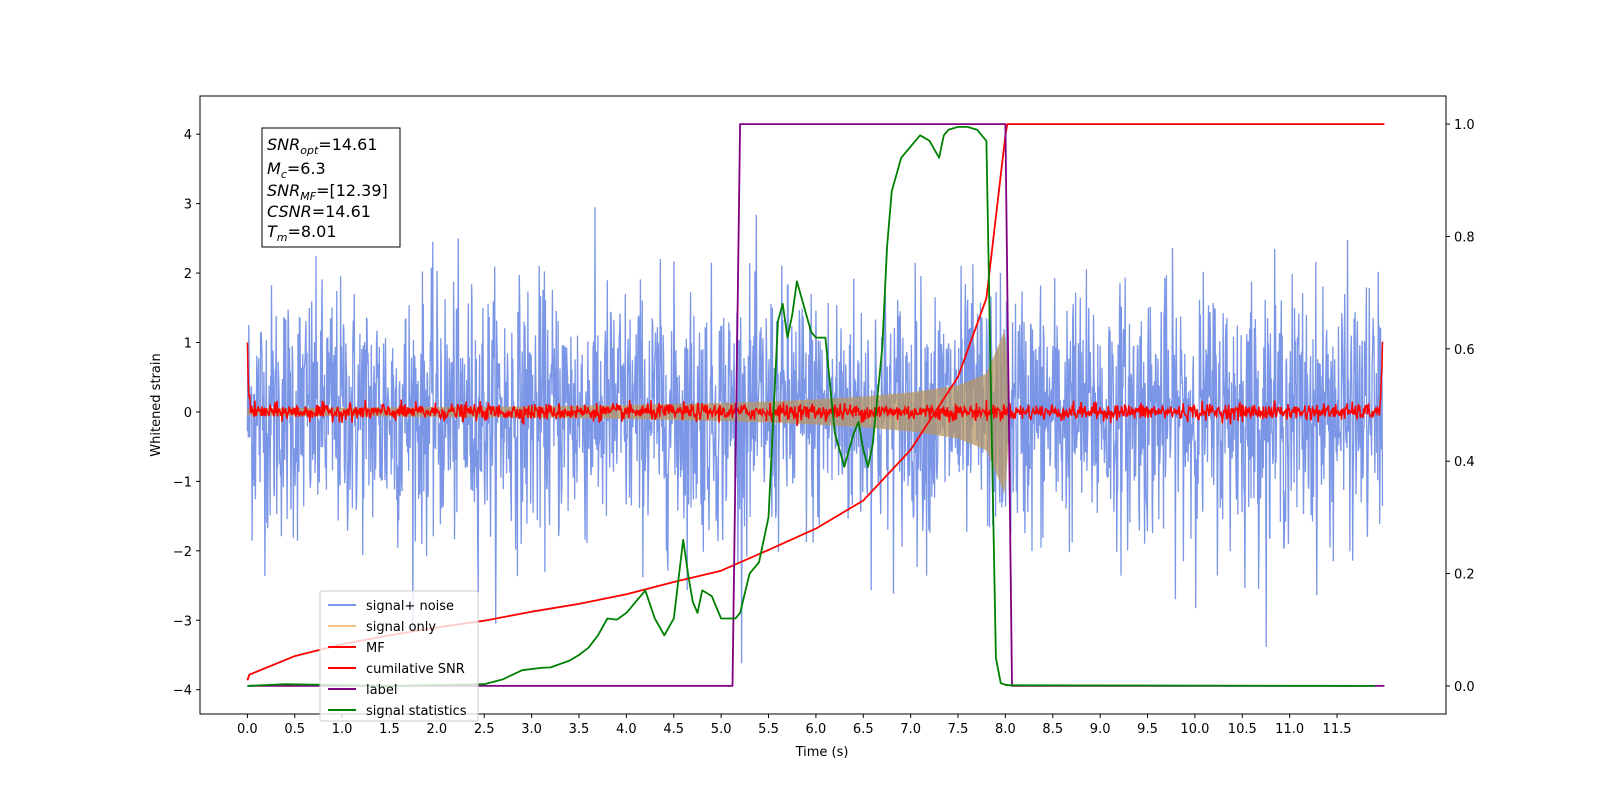 Image resolution: width=1600 pixels, height=800 pixels. I want to click on x-tick-label: 1.5, so click(389, 729).